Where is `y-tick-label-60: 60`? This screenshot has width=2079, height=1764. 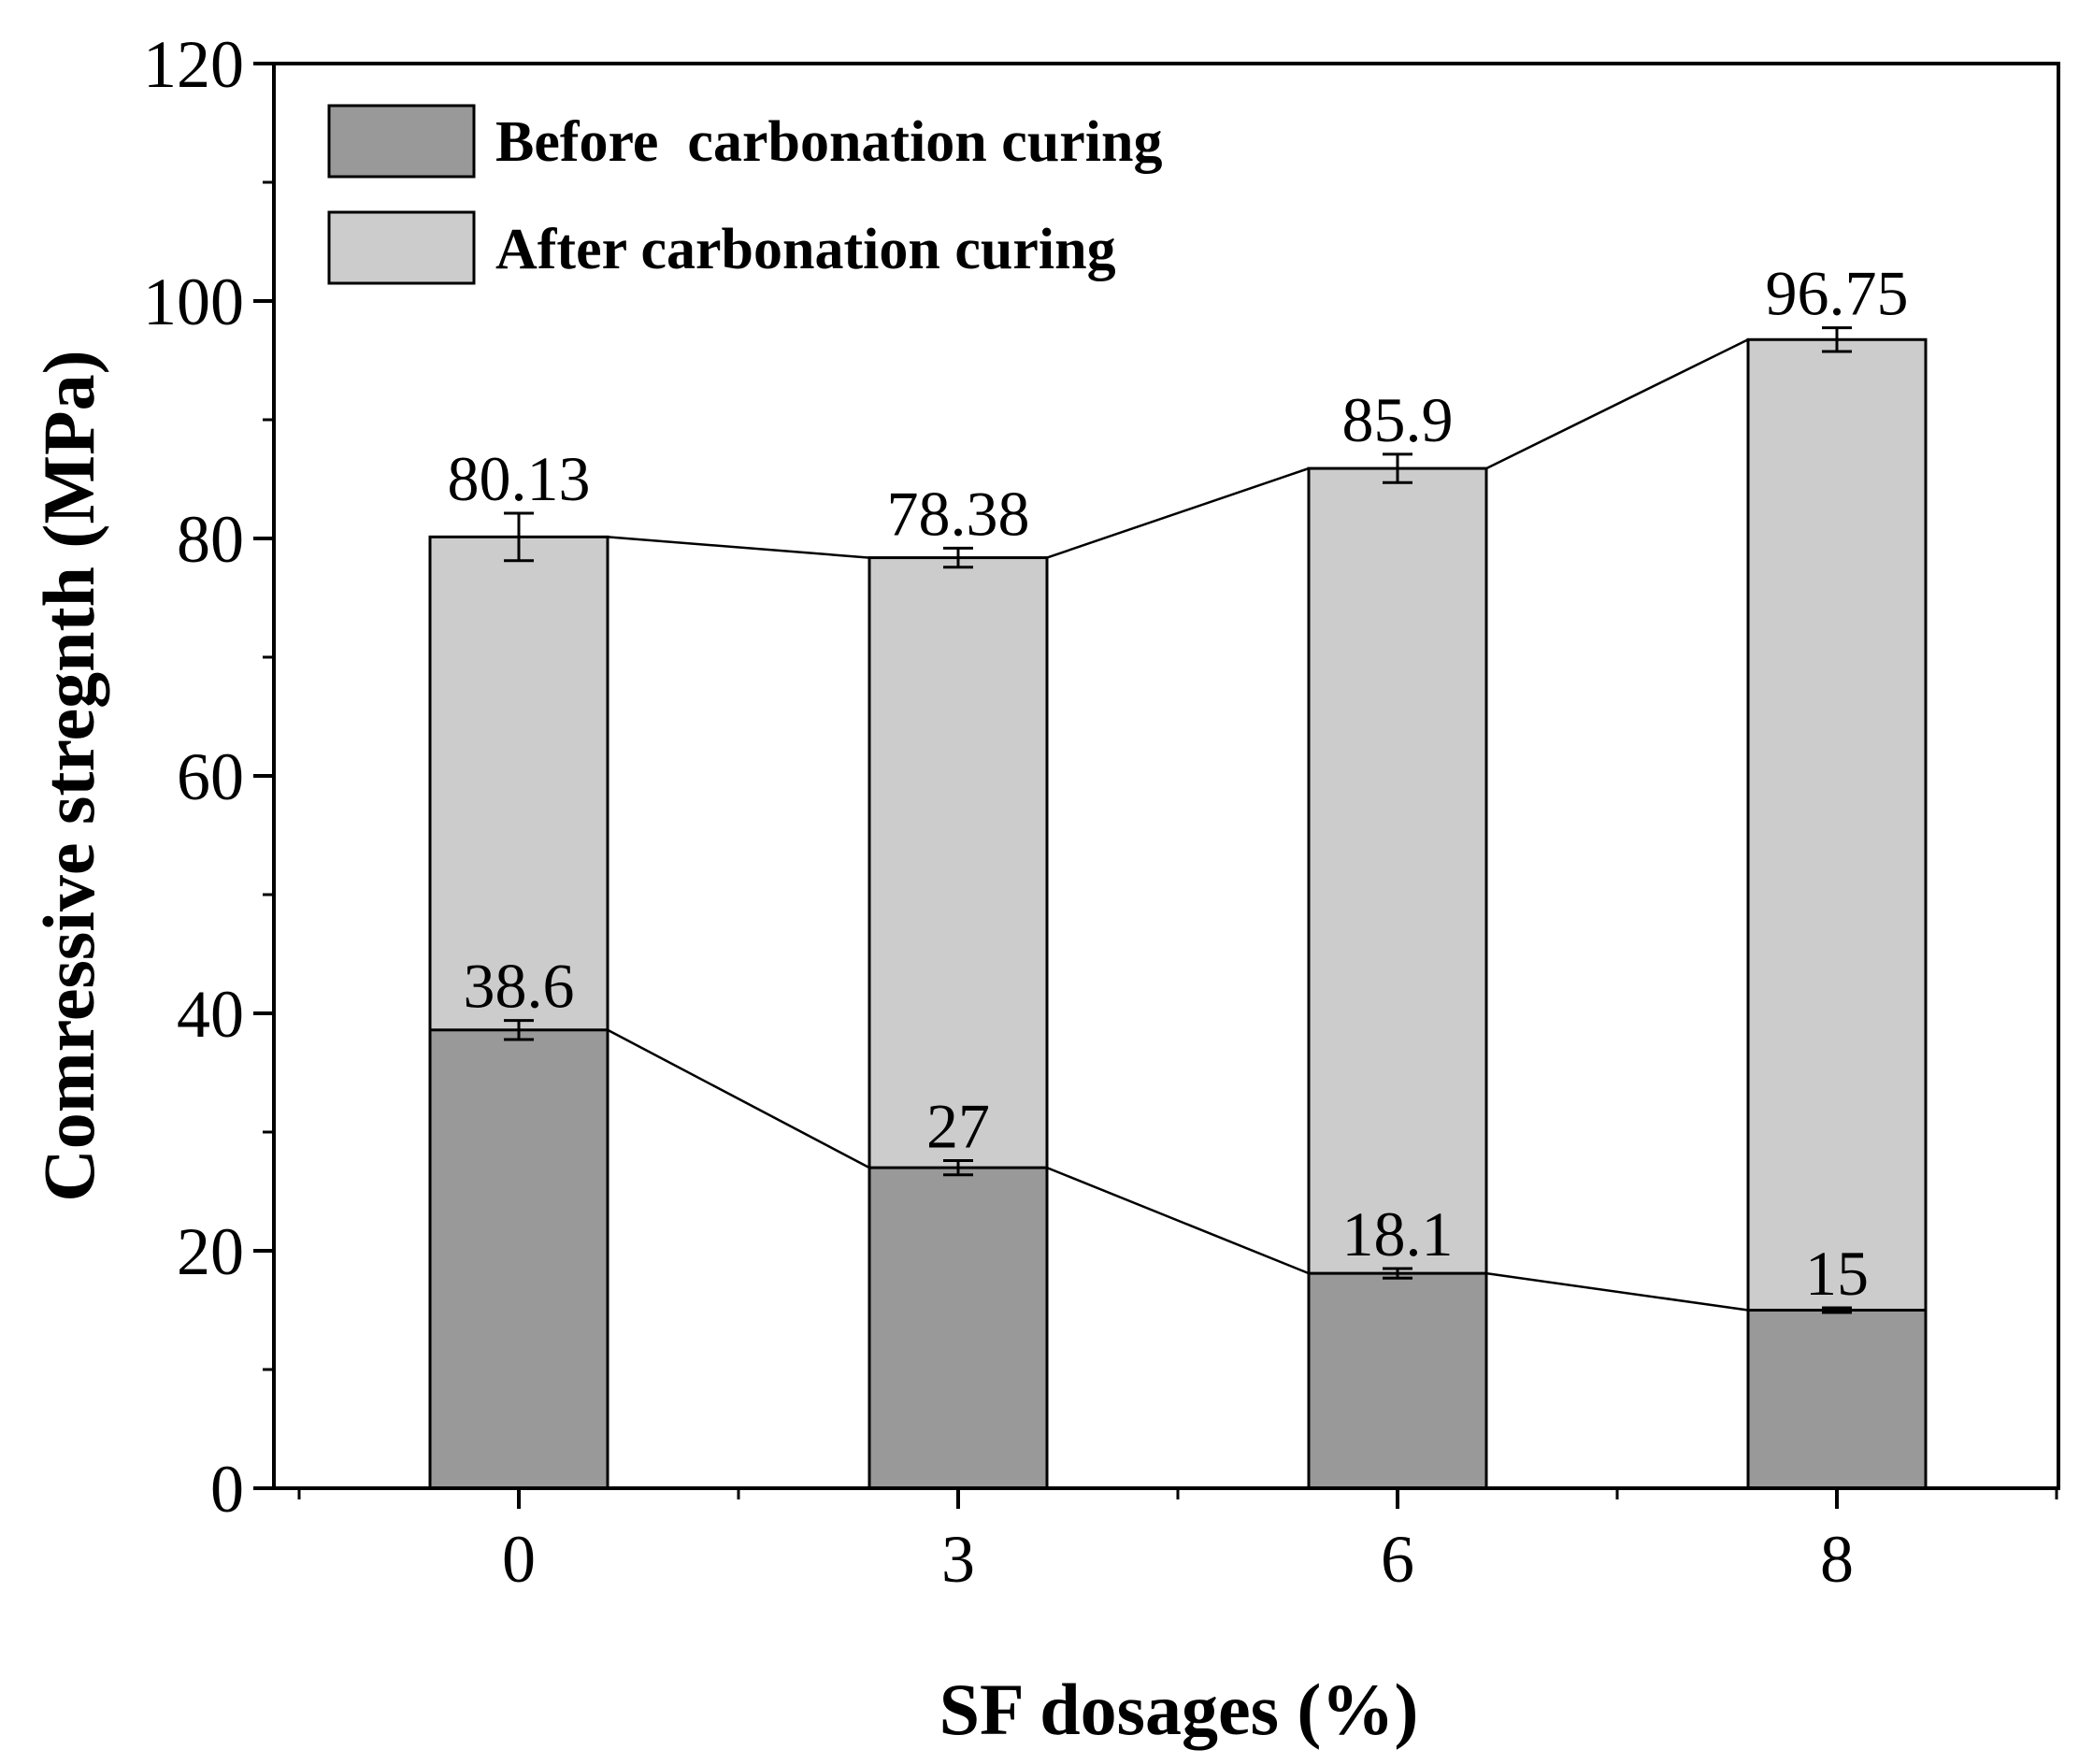 y-tick-label-60: 60 is located at coordinates (210, 776).